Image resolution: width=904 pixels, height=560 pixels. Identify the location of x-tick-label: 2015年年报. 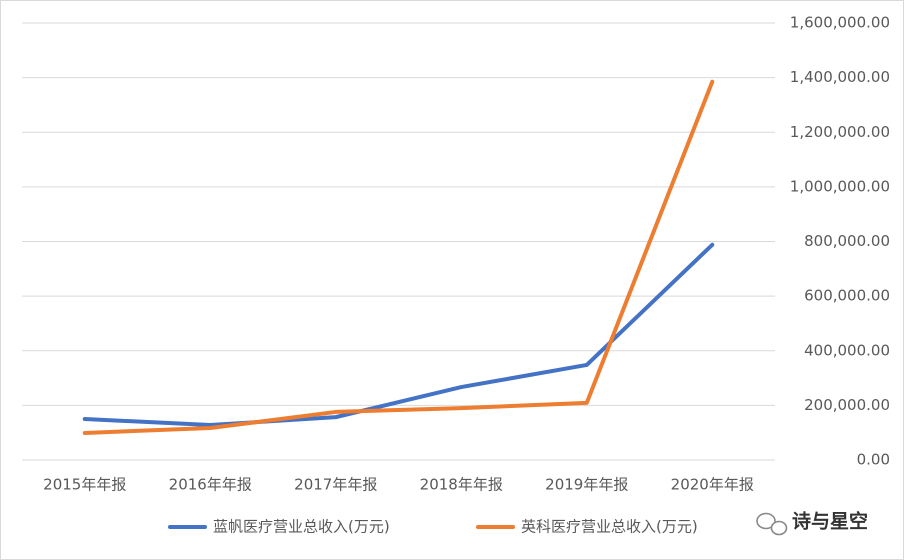
(84, 485).